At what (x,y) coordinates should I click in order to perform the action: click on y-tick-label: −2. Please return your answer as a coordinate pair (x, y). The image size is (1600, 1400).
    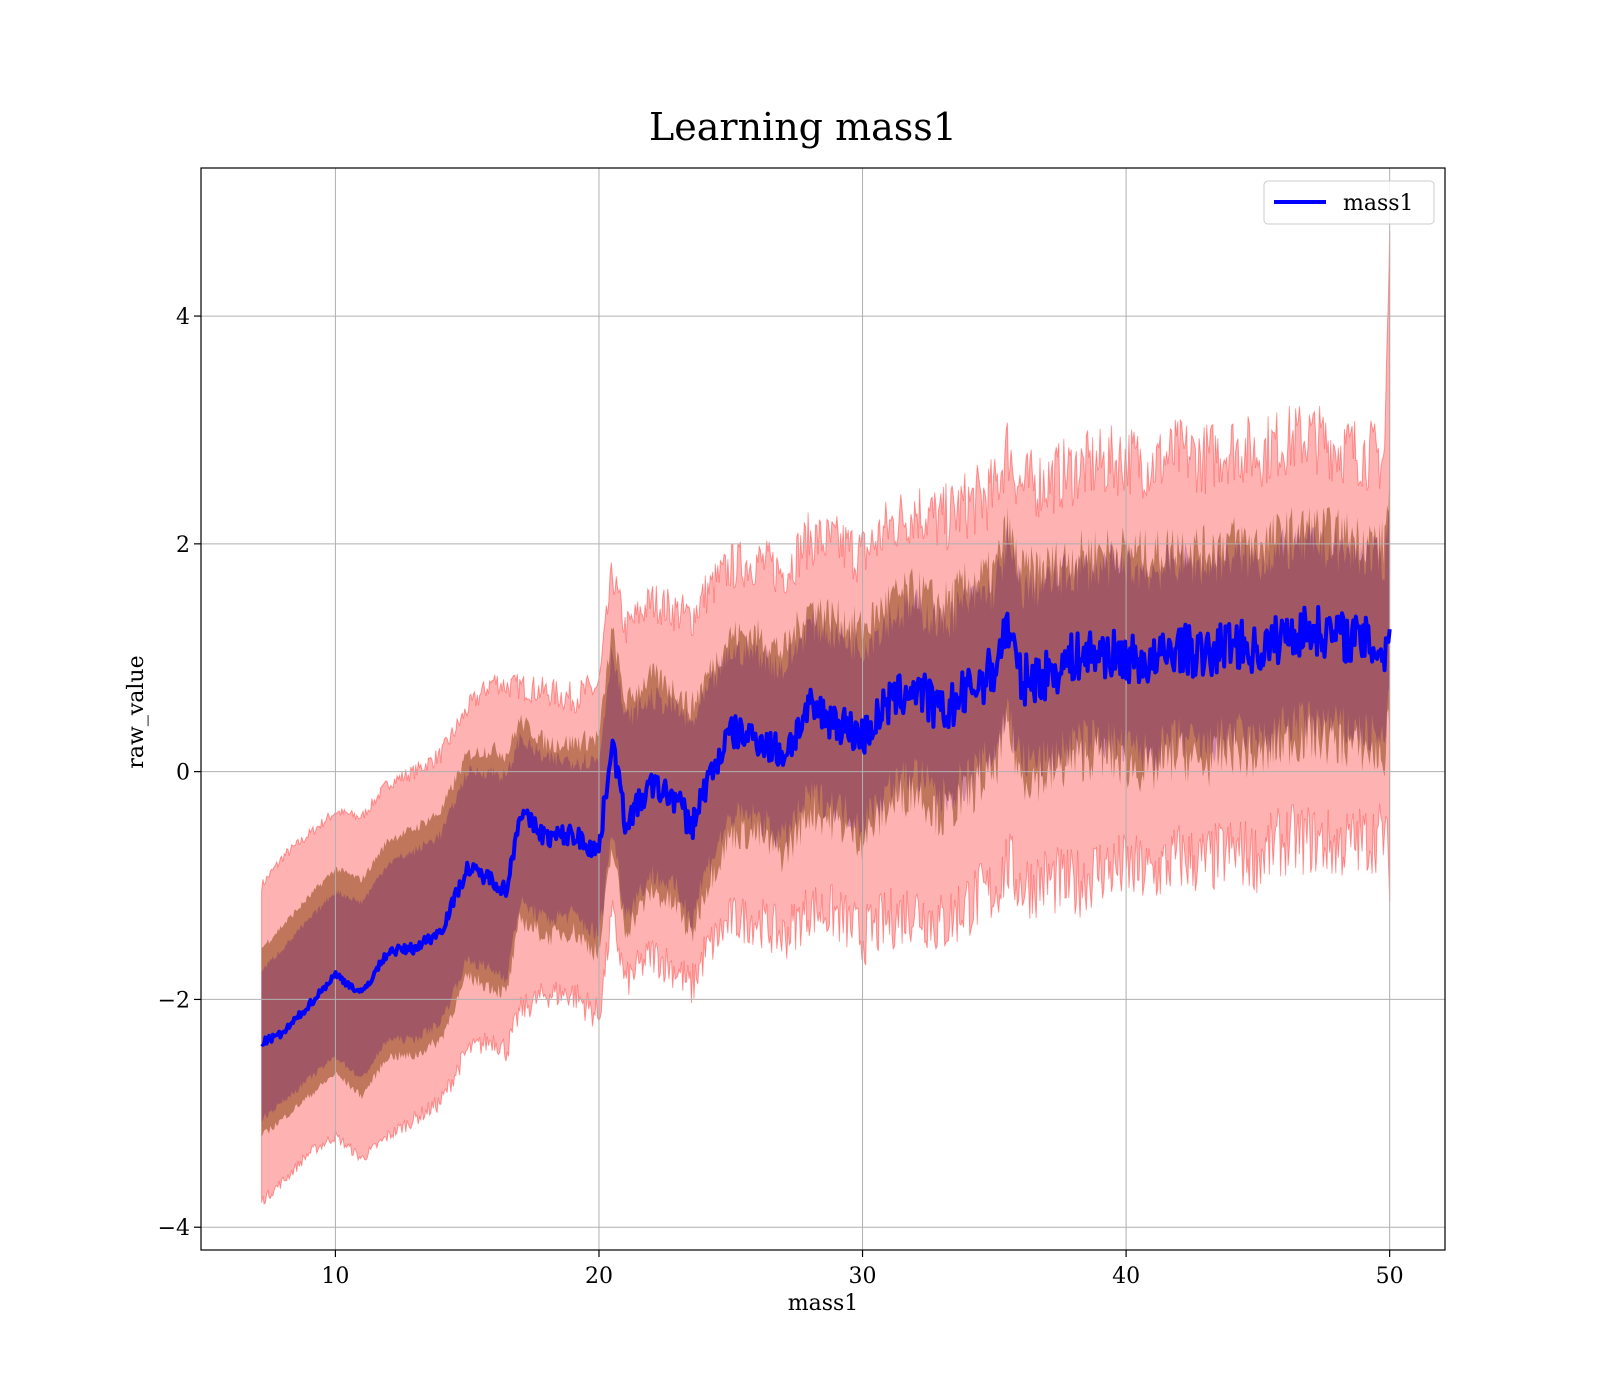
    Looking at the image, I should click on (174, 1000).